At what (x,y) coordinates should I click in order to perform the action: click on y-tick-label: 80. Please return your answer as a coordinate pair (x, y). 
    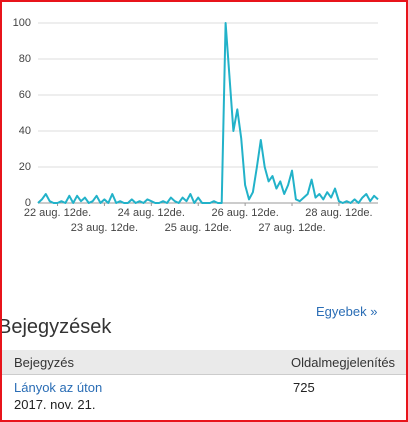
    Looking at the image, I should click on (25, 59).